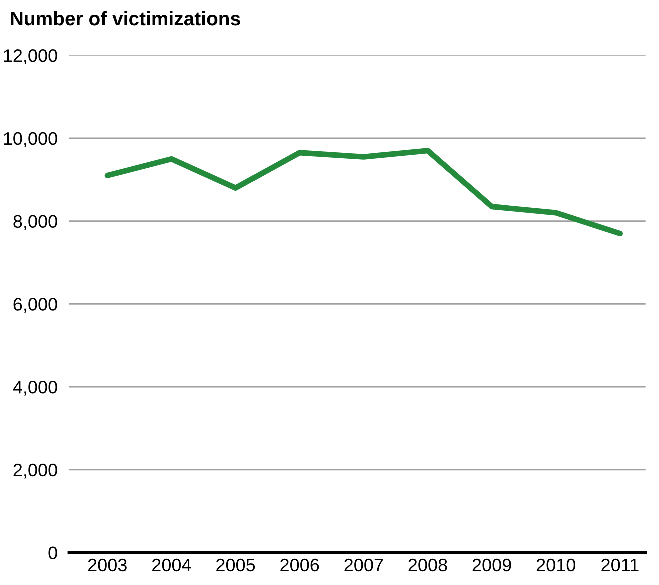 The image size is (659, 585). Describe the element at coordinates (31, 140) in the screenshot. I see `y-tick-label: 10,000` at that location.